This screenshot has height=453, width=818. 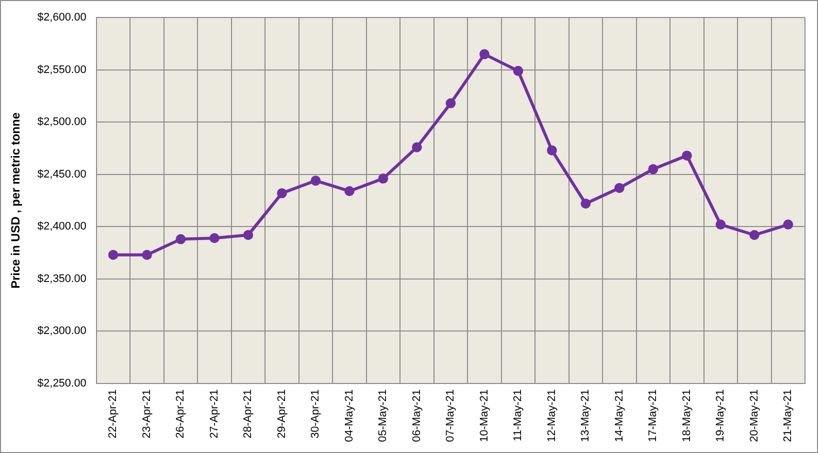 I want to click on x-tick-label: 04-May-21, so click(x=349, y=415).